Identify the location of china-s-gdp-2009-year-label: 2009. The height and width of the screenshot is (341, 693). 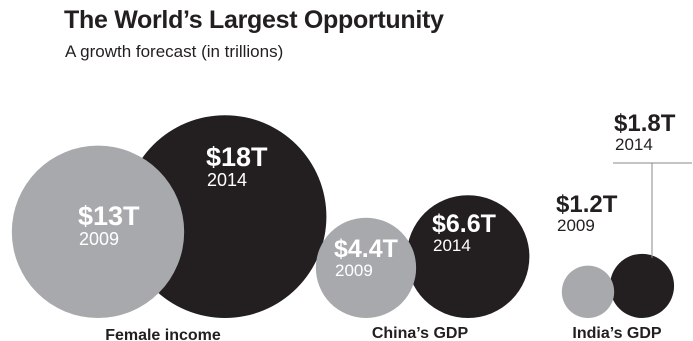
(354, 270).